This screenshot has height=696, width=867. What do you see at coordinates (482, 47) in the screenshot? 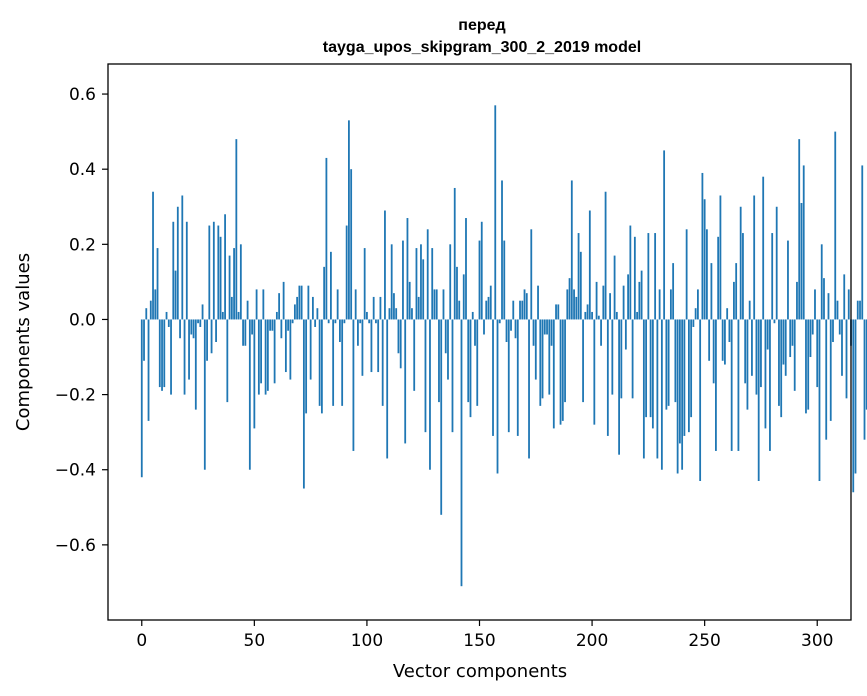
I see `chart-subtitle: tayga_upos_skipgram_300_2_2019 model` at bounding box center [482, 47].